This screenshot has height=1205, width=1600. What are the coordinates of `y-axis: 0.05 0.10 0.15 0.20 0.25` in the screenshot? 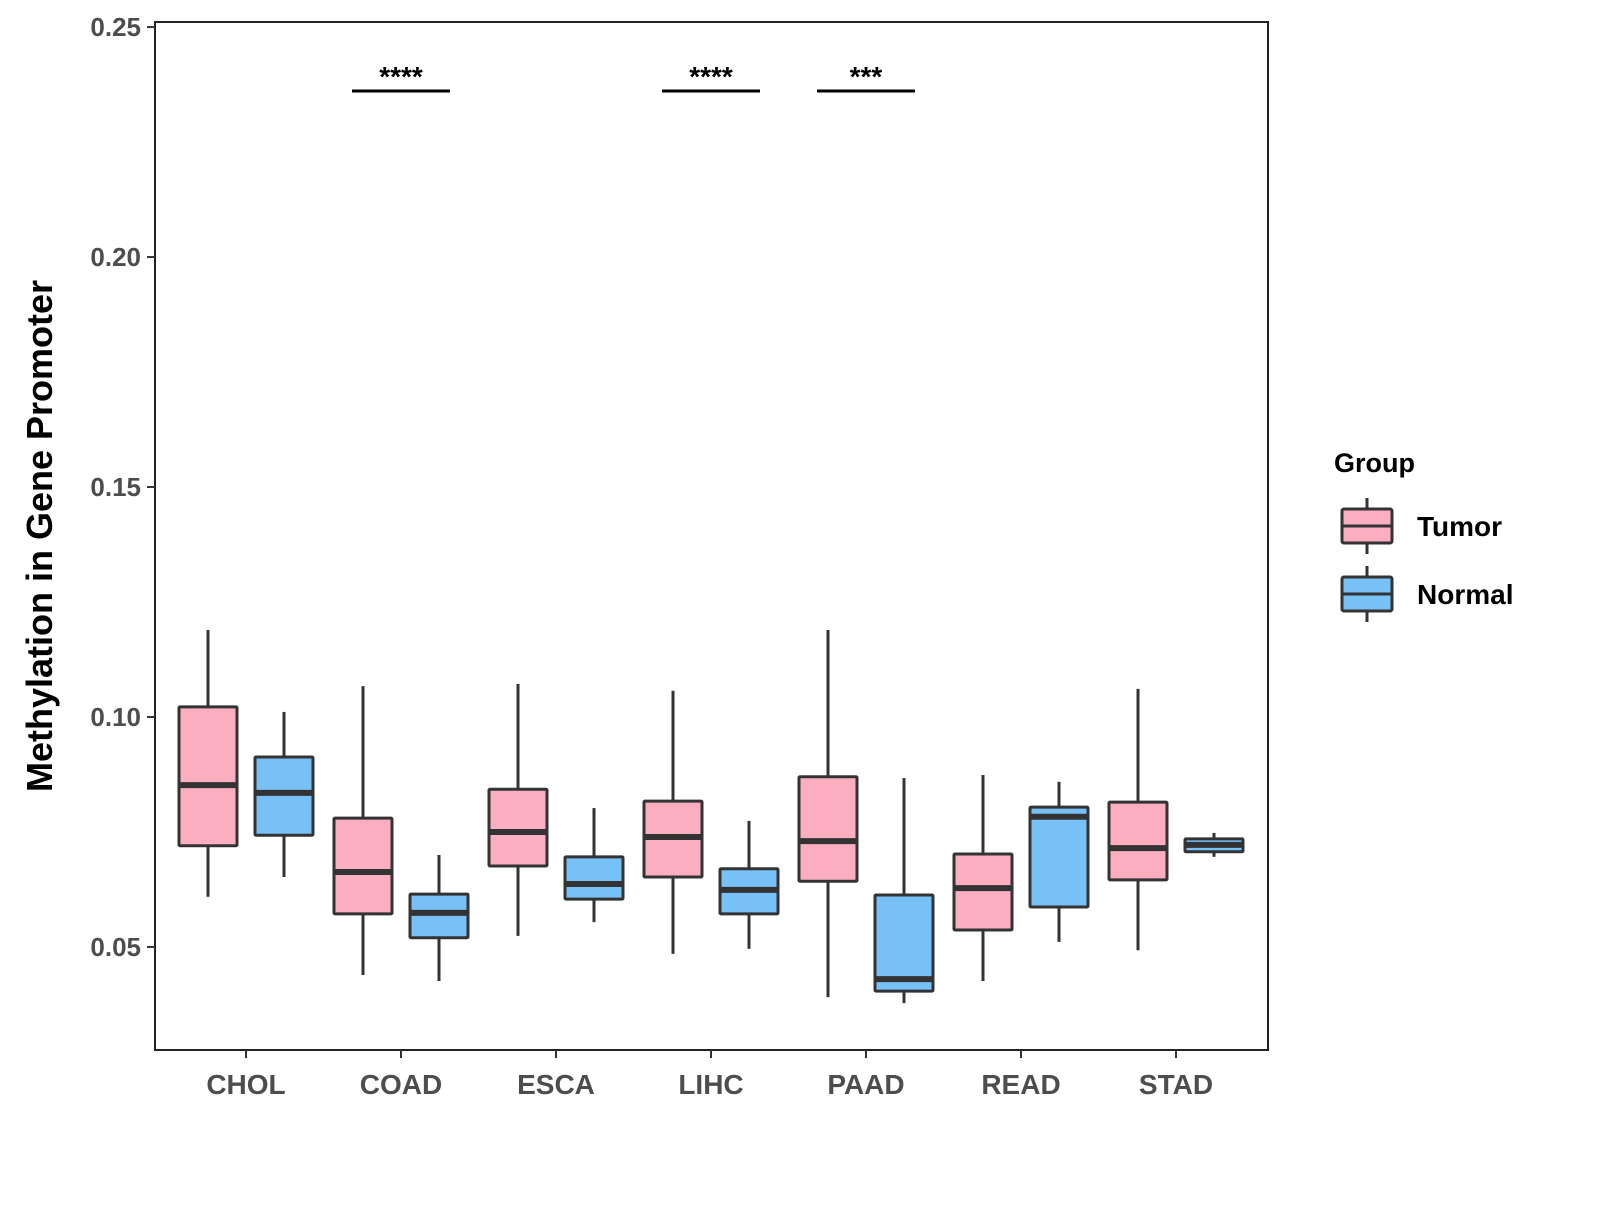 It's located at (122, 487).